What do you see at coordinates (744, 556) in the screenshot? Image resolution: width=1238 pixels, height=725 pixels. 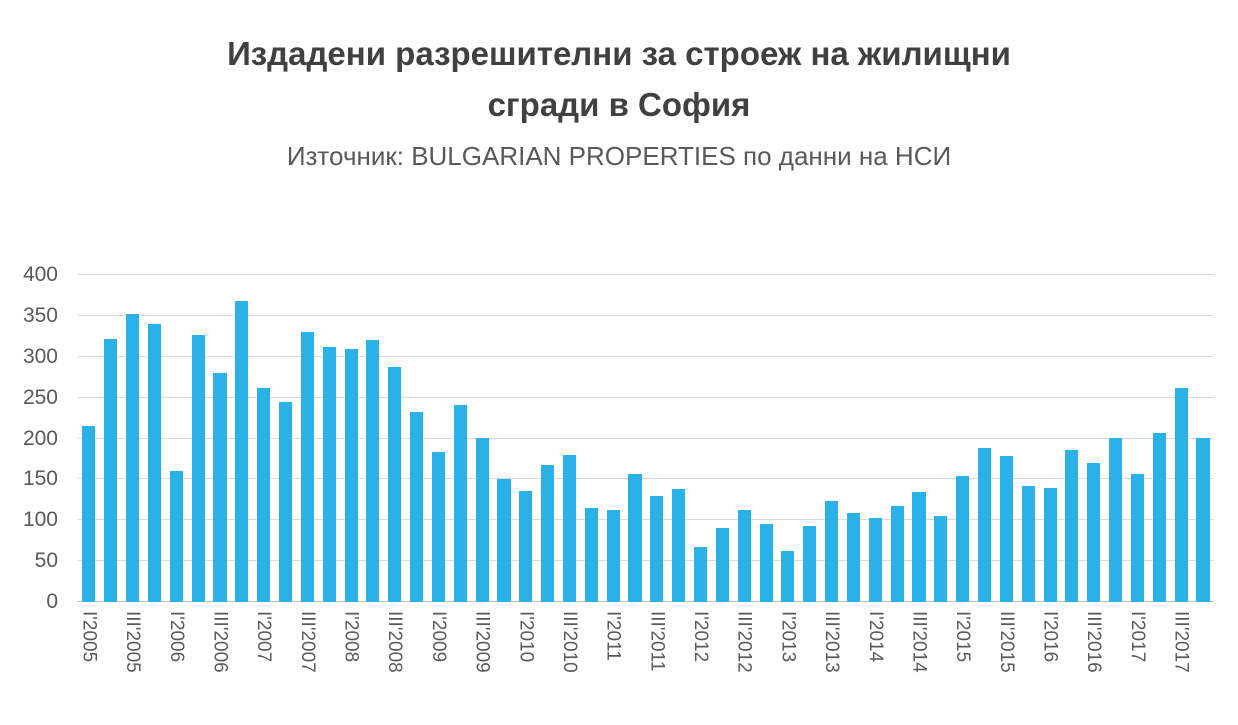 I see `bar-III'2012` at bounding box center [744, 556].